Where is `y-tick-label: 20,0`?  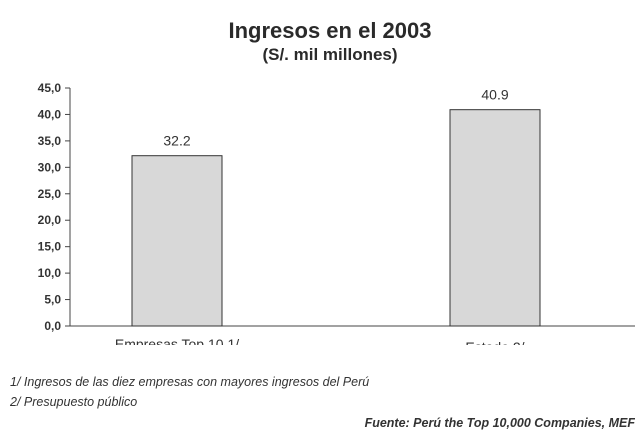 y-tick-label: 20,0 is located at coordinates (50, 220).